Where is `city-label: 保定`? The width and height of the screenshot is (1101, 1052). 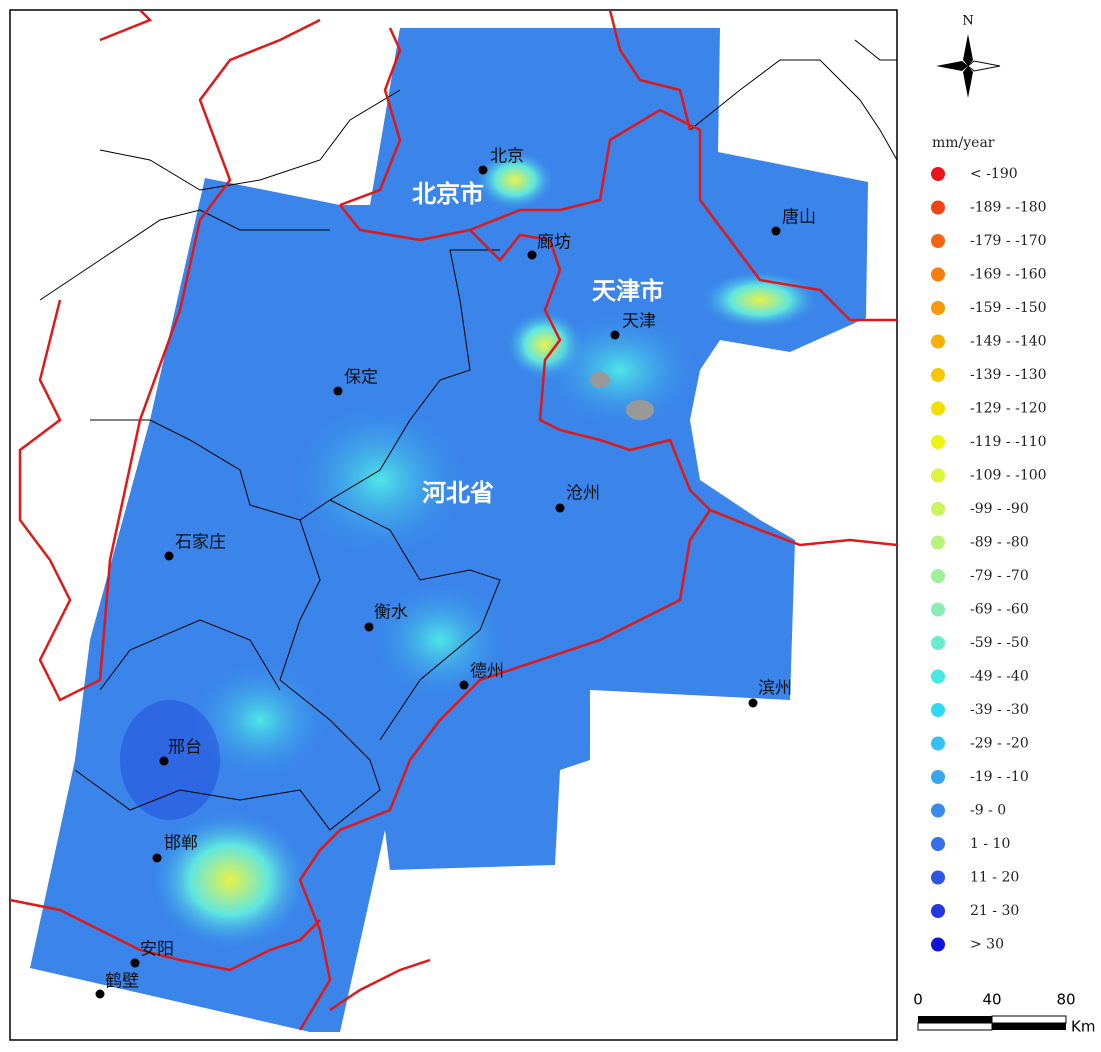 city-label: 保定 is located at coordinates (361, 378).